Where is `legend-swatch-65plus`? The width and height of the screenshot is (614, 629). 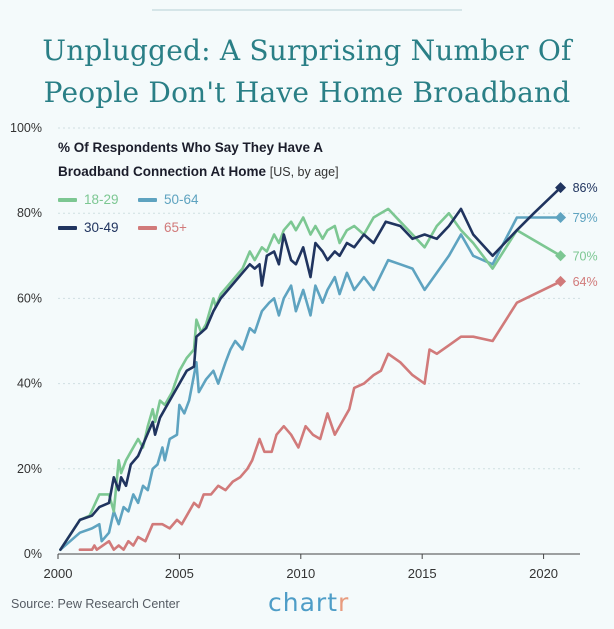 legend-swatch-65plus is located at coordinates (147, 227).